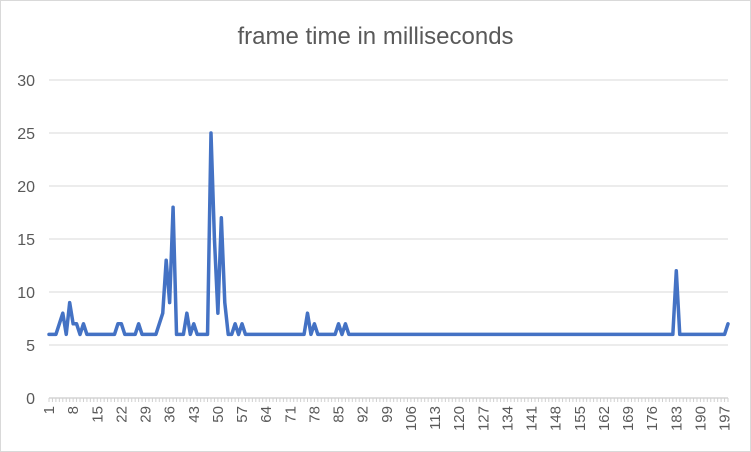 The image size is (751, 452). What do you see at coordinates (435, 418) in the screenshot?
I see `x-tick-label: 113` at bounding box center [435, 418].